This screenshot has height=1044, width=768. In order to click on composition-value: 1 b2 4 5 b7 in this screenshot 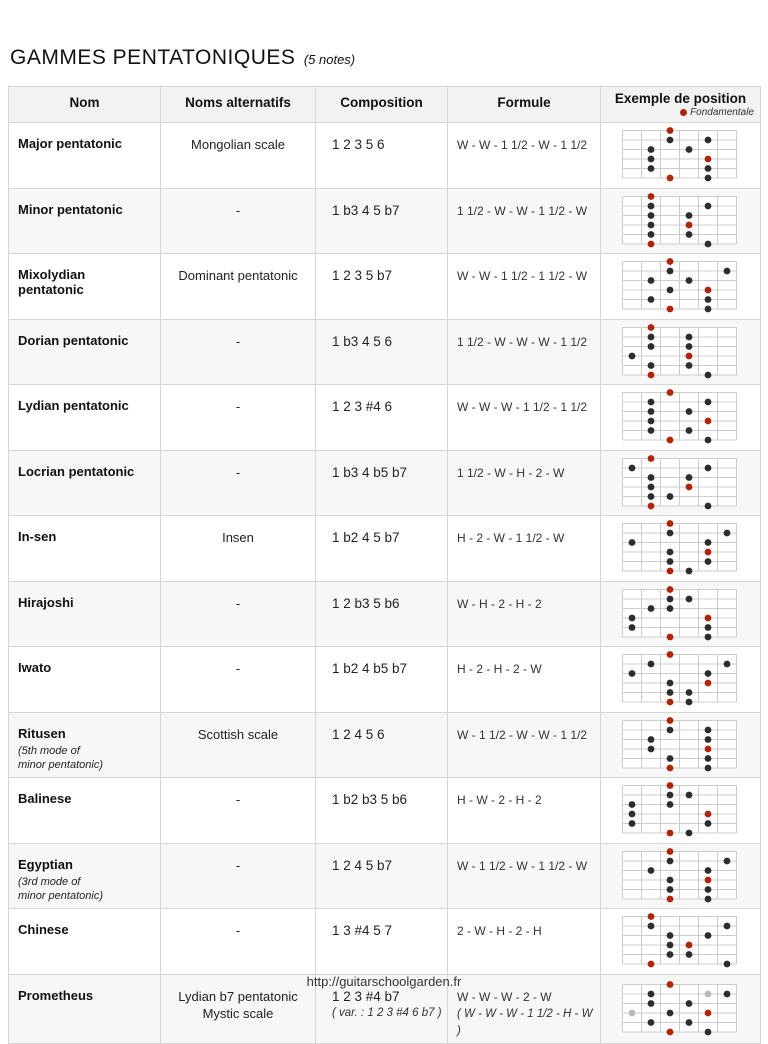, I will do `click(366, 537)`.